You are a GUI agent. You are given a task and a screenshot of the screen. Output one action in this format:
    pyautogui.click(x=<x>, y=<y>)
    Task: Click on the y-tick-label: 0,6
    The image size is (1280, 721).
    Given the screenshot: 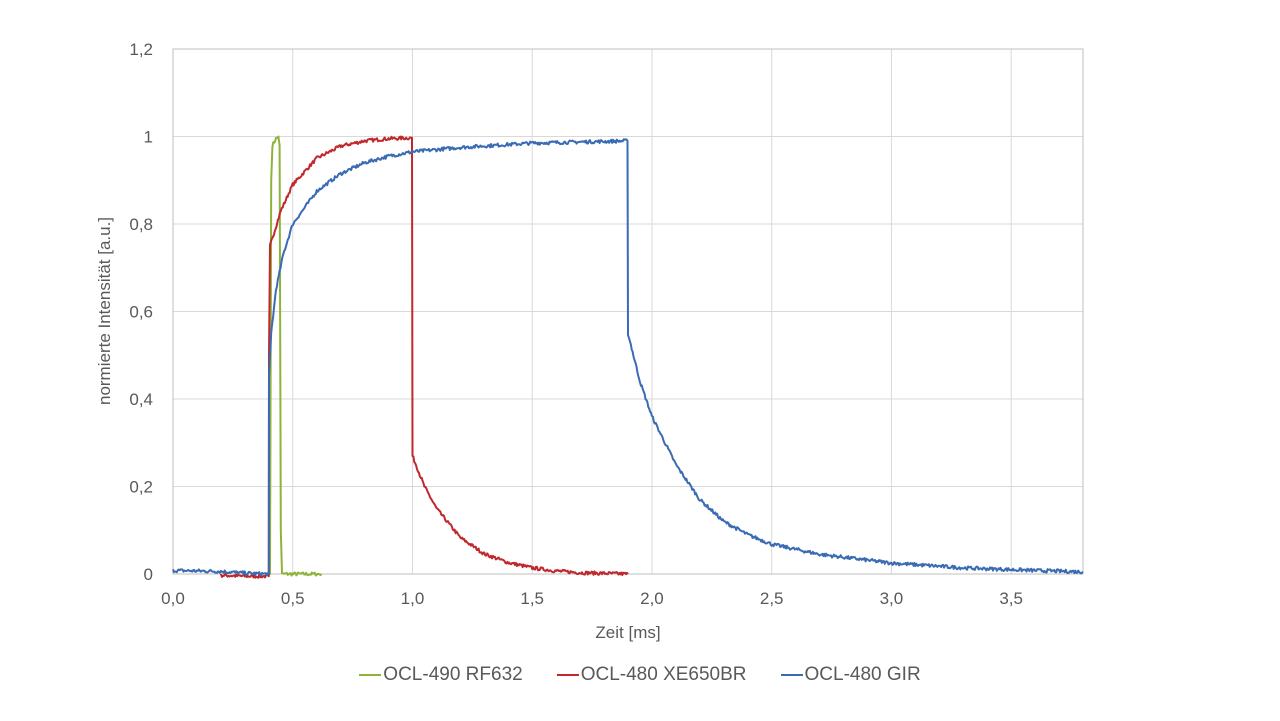 What is the action you would take?
    pyautogui.click(x=141, y=312)
    